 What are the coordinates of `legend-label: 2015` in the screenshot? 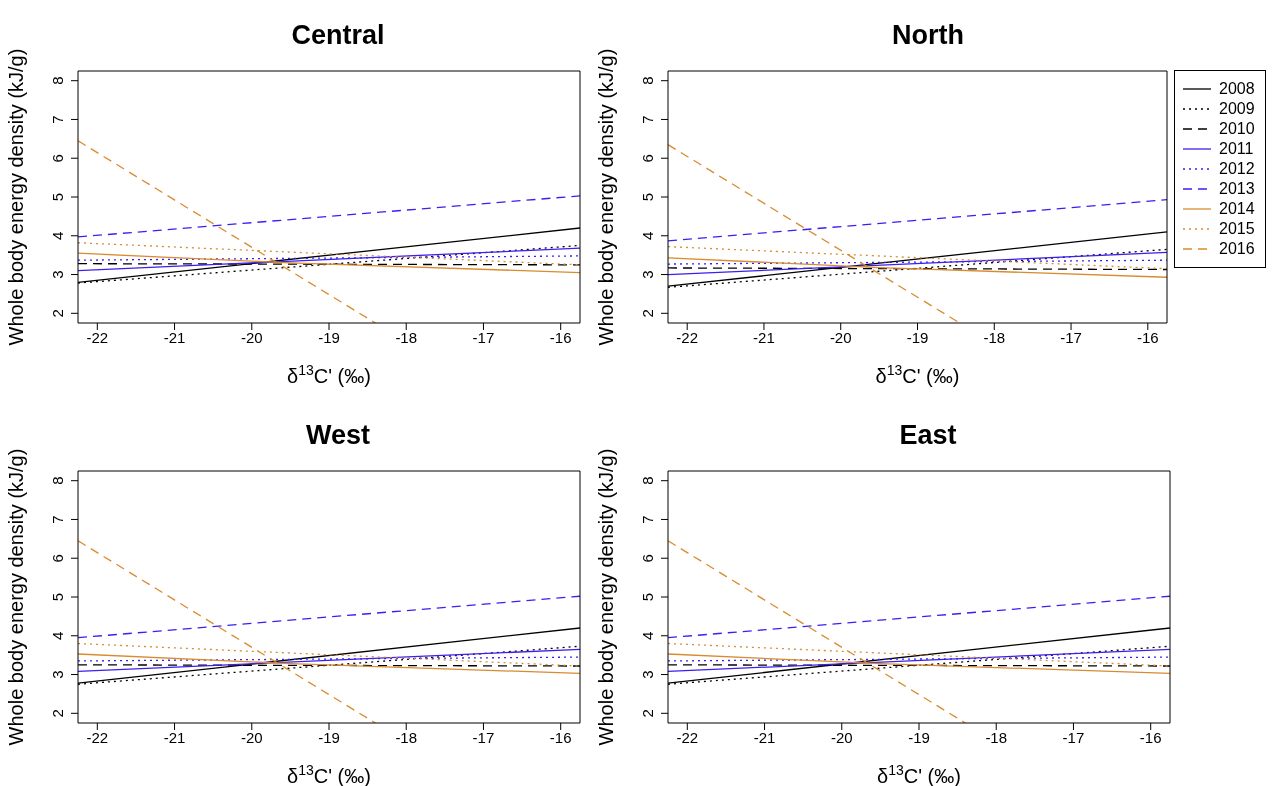 It's located at (1237, 229).